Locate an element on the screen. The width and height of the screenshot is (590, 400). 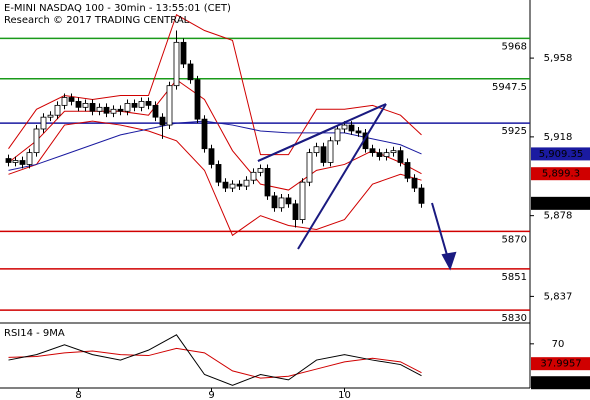
rsi-title: RSI14 - 9MA is located at coordinates (34, 333).